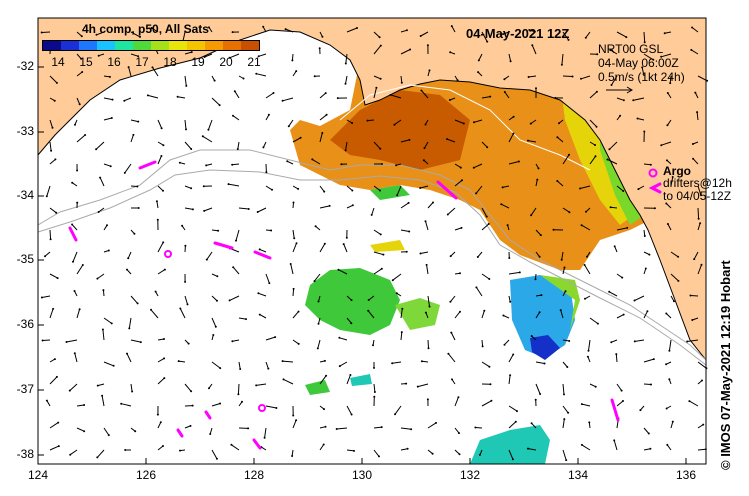 The height and width of the screenshot is (496, 749). Describe the element at coordinates (198, 62) in the screenshot. I see `colorbar-tick: 19` at that location.